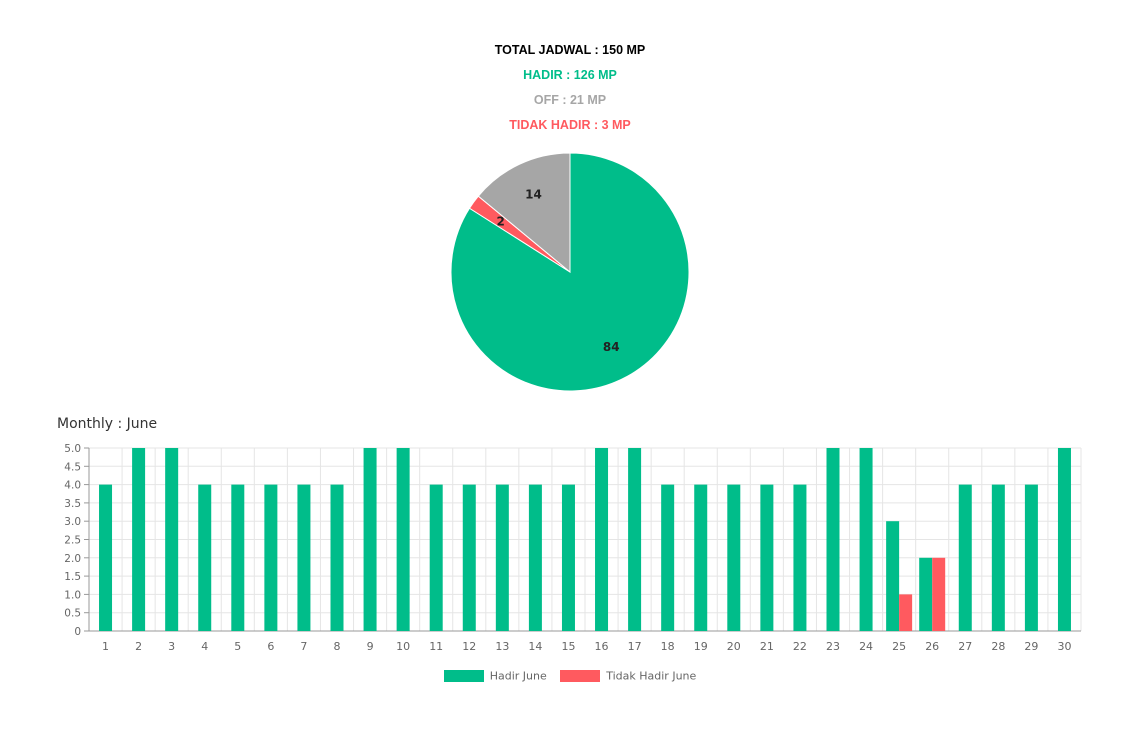  Describe the element at coordinates (998, 646) in the screenshot. I see `x-tick-label: 28` at that location.